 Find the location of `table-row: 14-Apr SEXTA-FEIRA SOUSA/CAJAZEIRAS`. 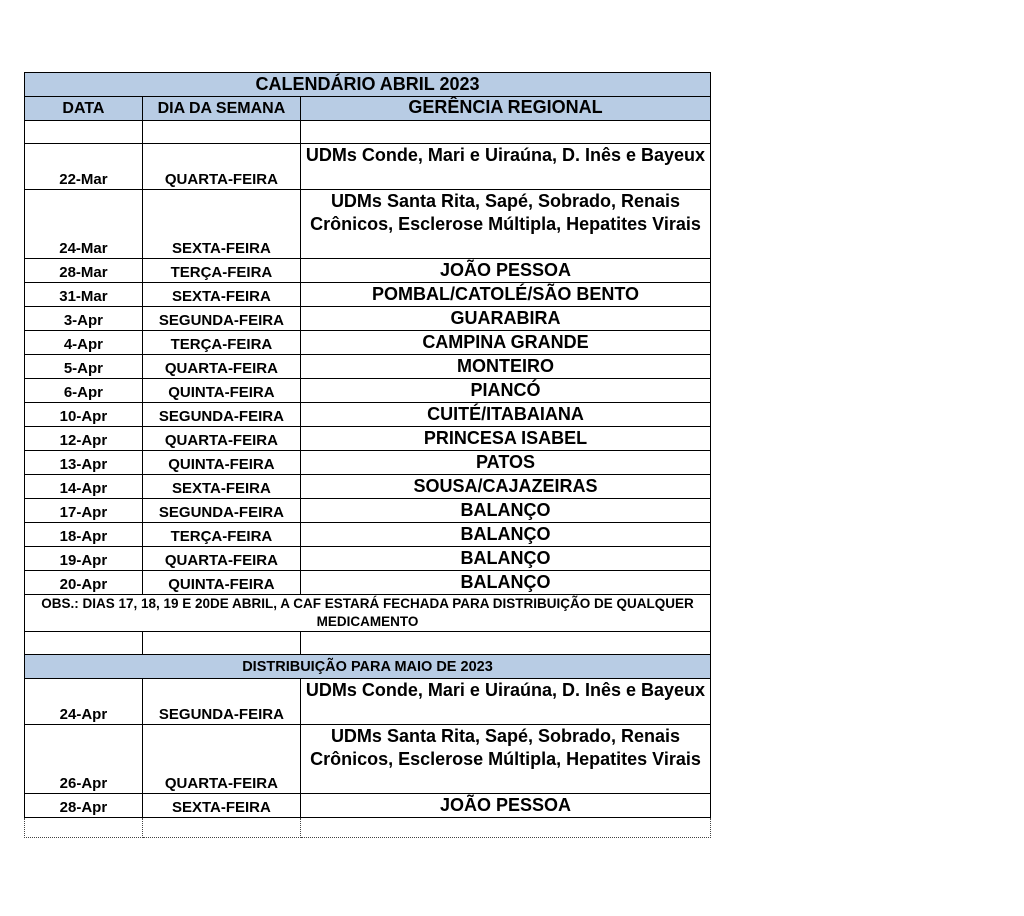

table-row: 14-Apr SEXTA-FEIRA SOUSA/CAJAZEIRAS is located at coordinates (368, 486).